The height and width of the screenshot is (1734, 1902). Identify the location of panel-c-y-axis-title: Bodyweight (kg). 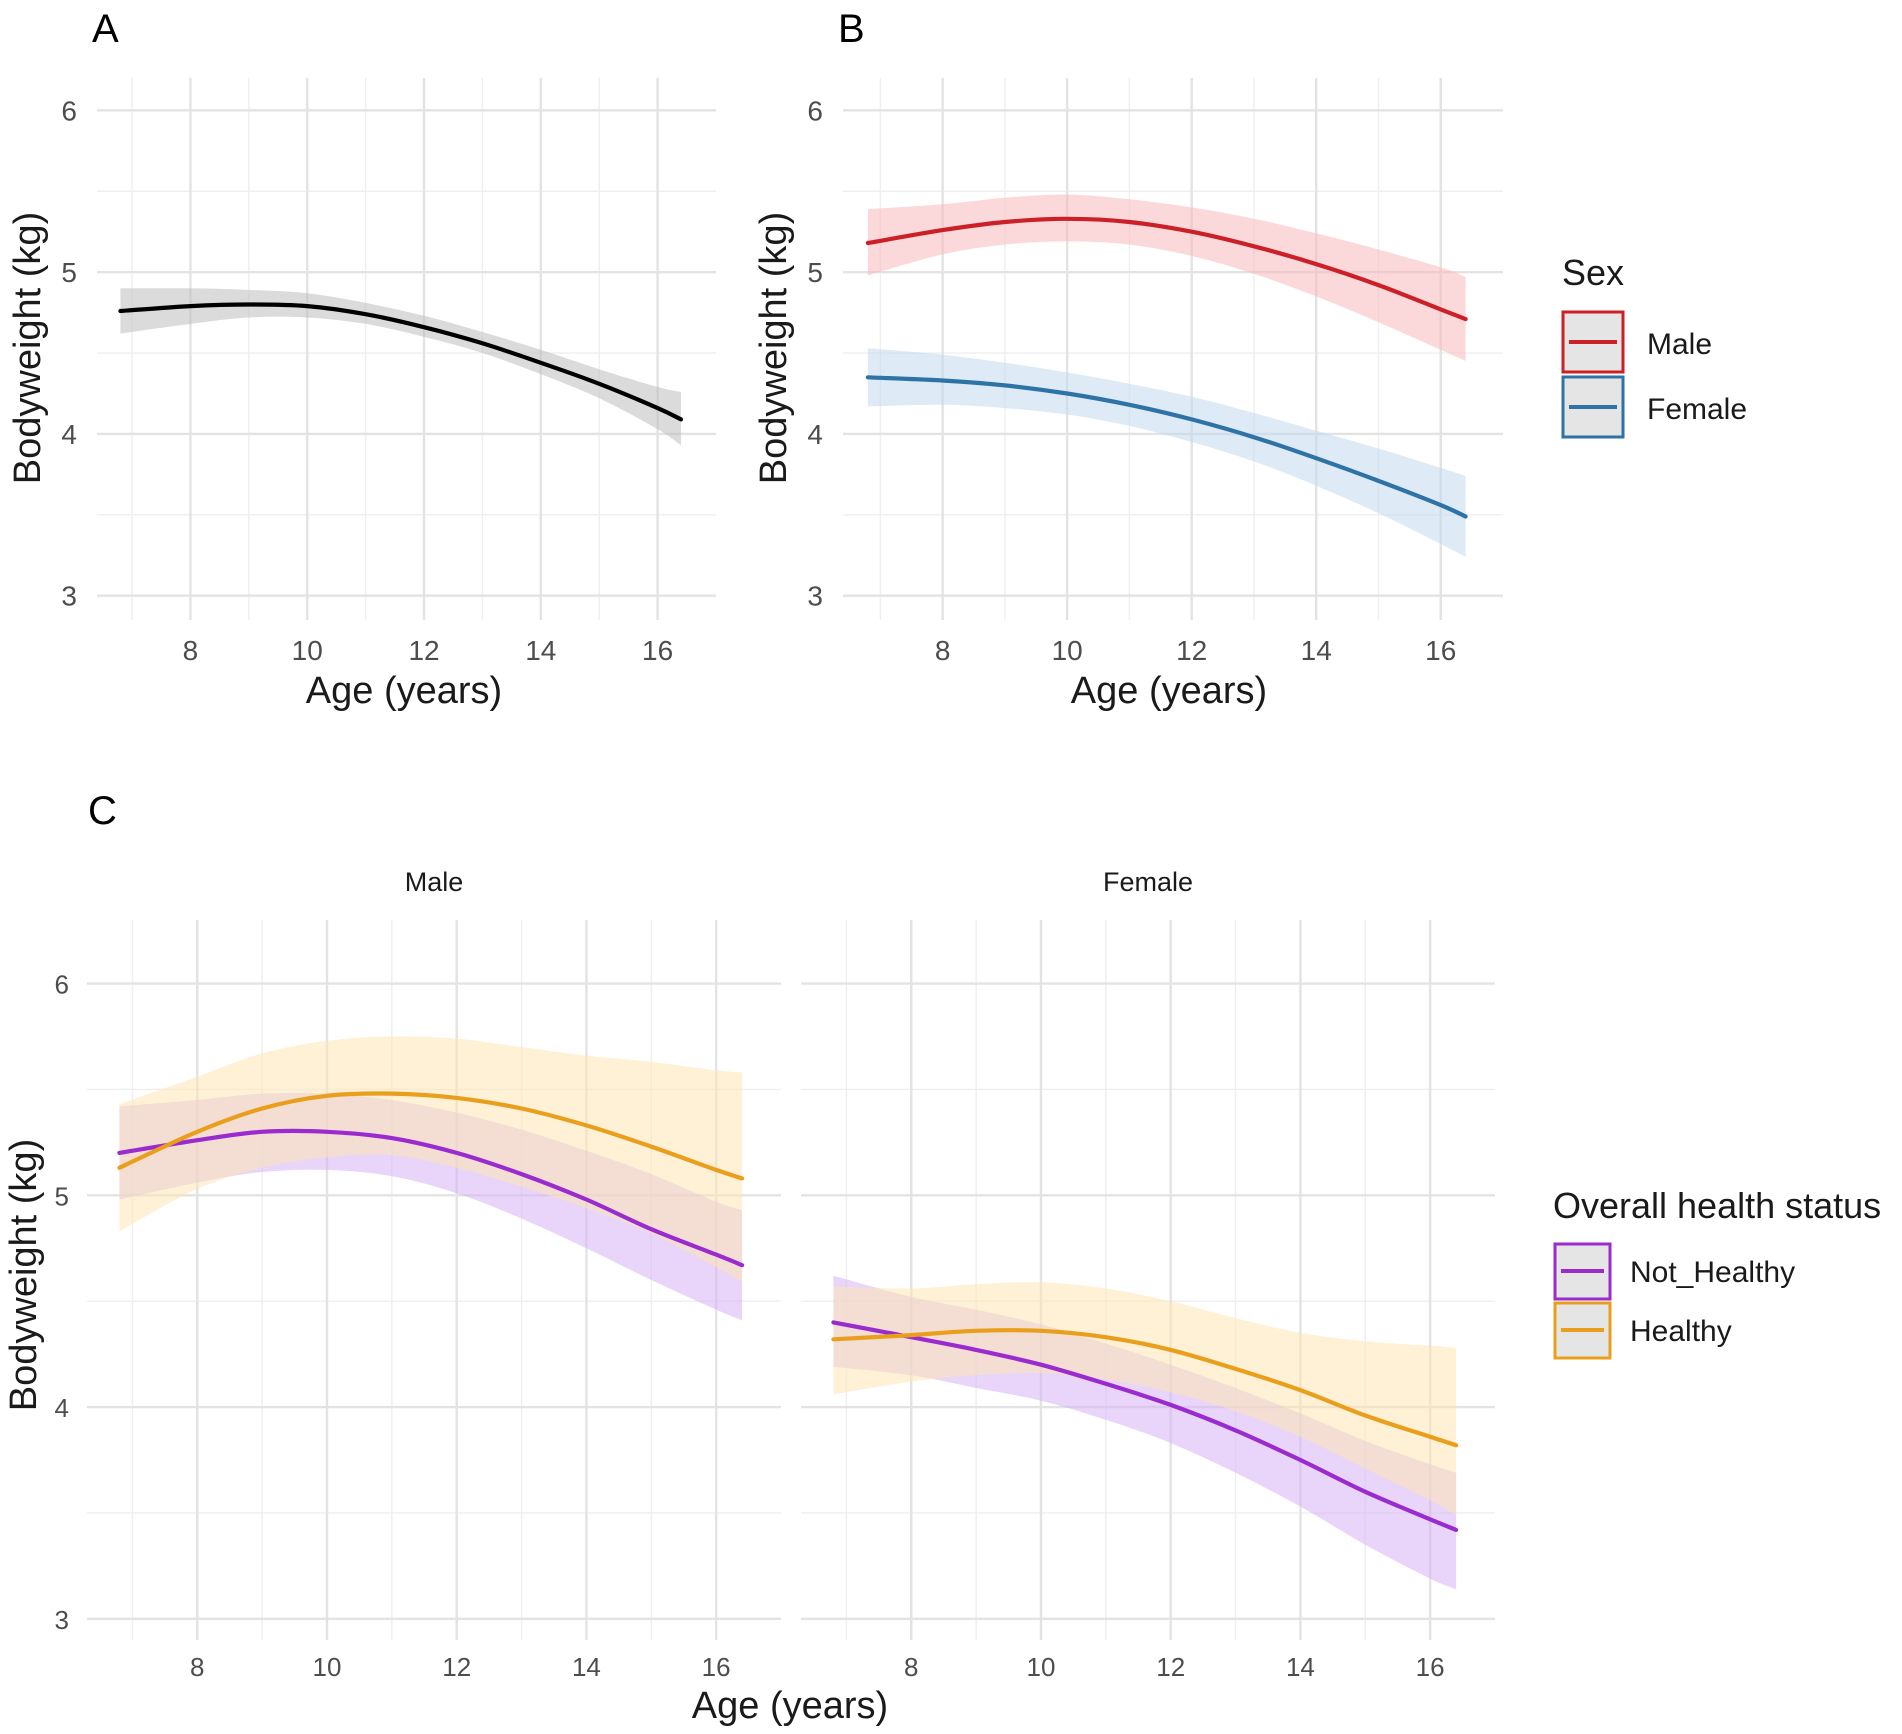
(24, 1275).